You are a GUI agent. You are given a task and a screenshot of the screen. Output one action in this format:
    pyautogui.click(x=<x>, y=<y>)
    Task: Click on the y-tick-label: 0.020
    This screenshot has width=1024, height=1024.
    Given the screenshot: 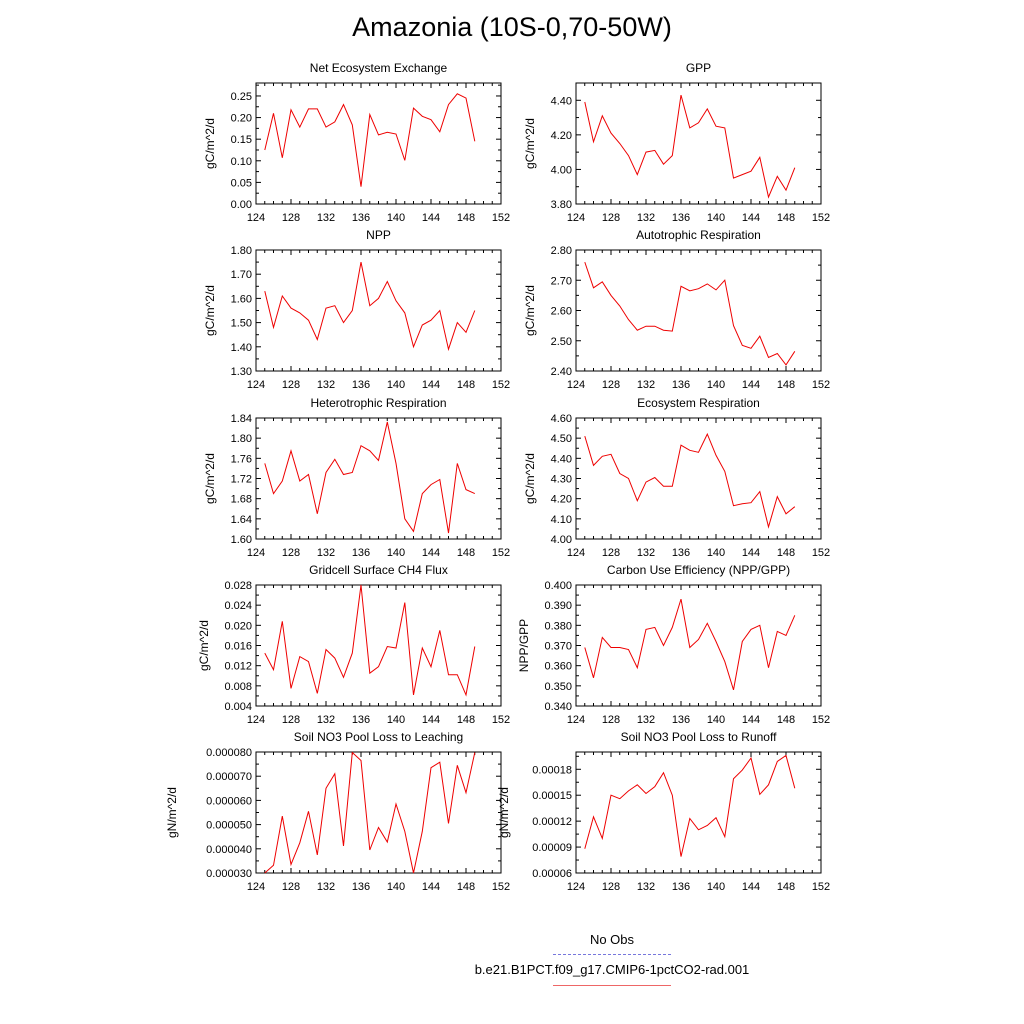 What is the action you would take?
    pyautogui.click(x=238, y=626)
    